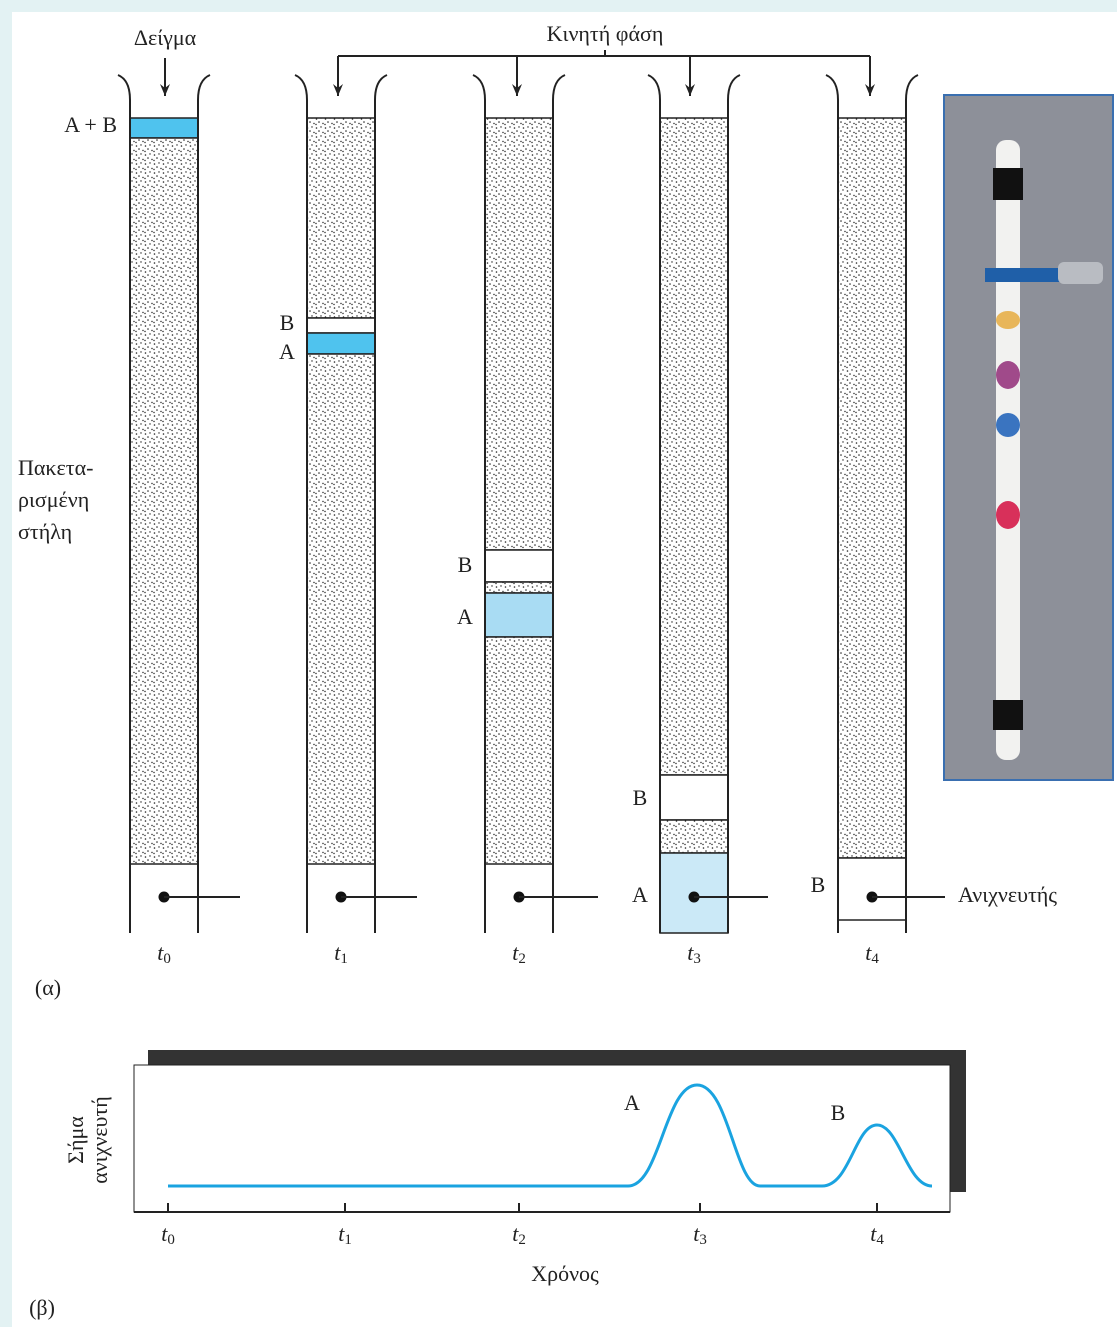  I want to click on time-label: t0, so click(164, 953).